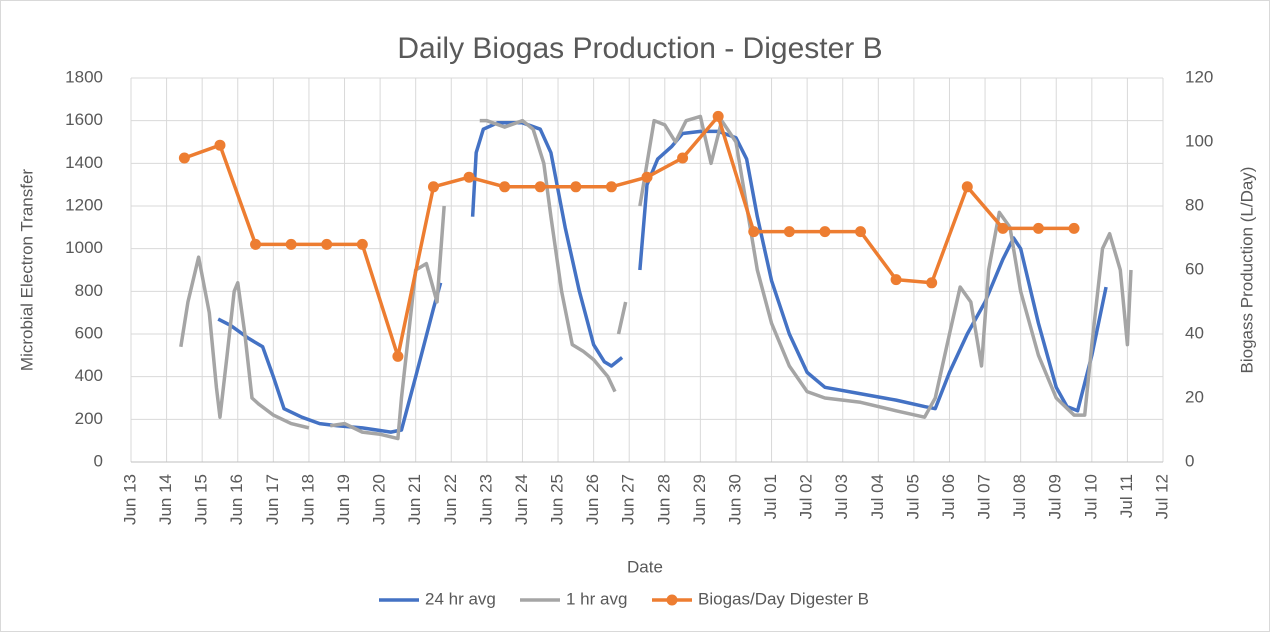 This screenshot has width=1270, height=632. Describe the element at coordinates (841, 496) in the screenshot. I see `x-tick-label: Jul 03` at that location.